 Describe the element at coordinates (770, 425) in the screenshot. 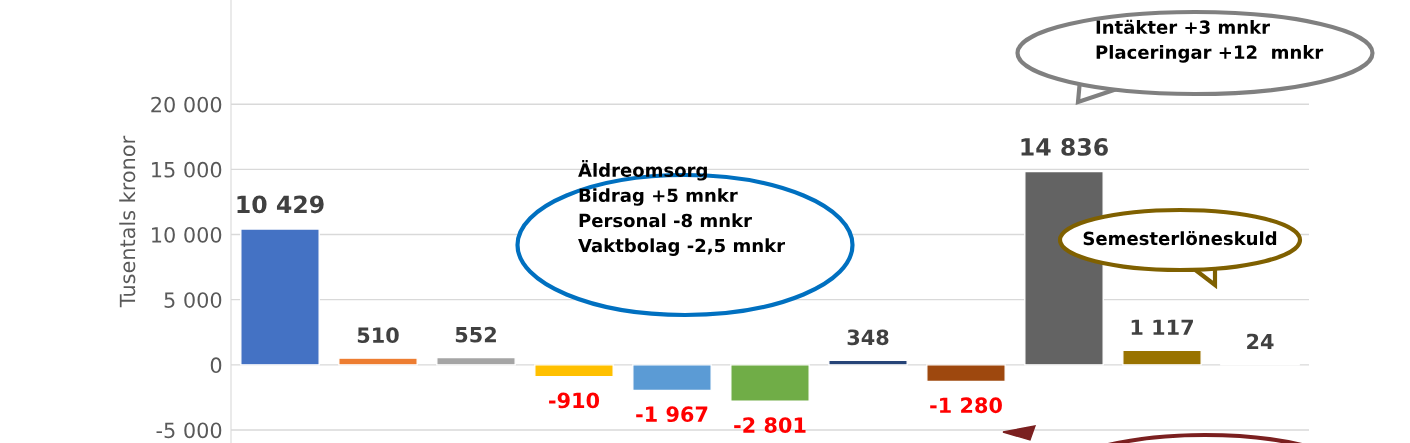

I see `data-label: -2 801` at that location.